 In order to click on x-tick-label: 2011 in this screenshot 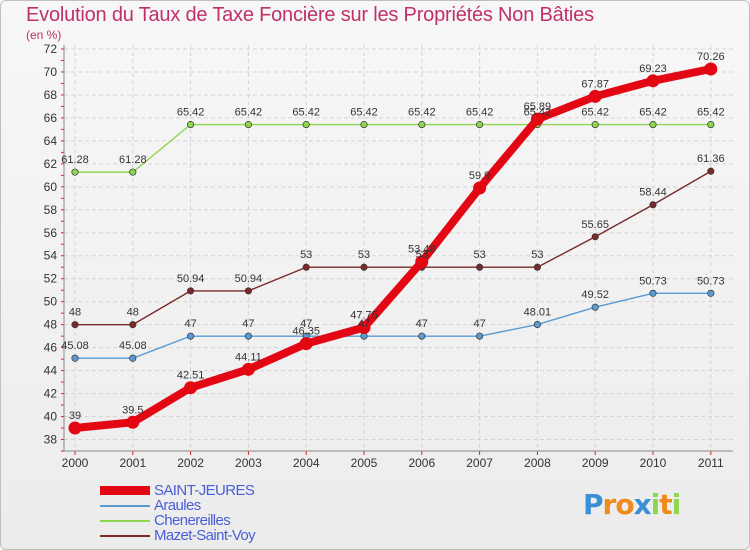, I will do `click(711, 463)`.